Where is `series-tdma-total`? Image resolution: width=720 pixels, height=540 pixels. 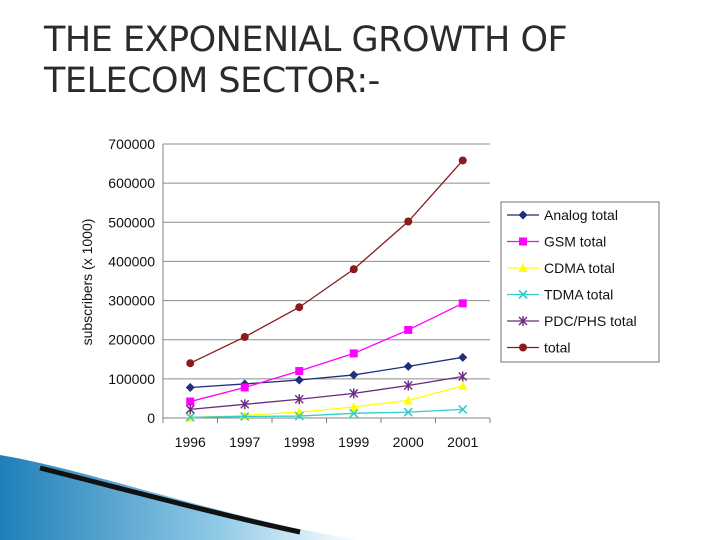 series-tdma-total is located at coordinates (326, 413).